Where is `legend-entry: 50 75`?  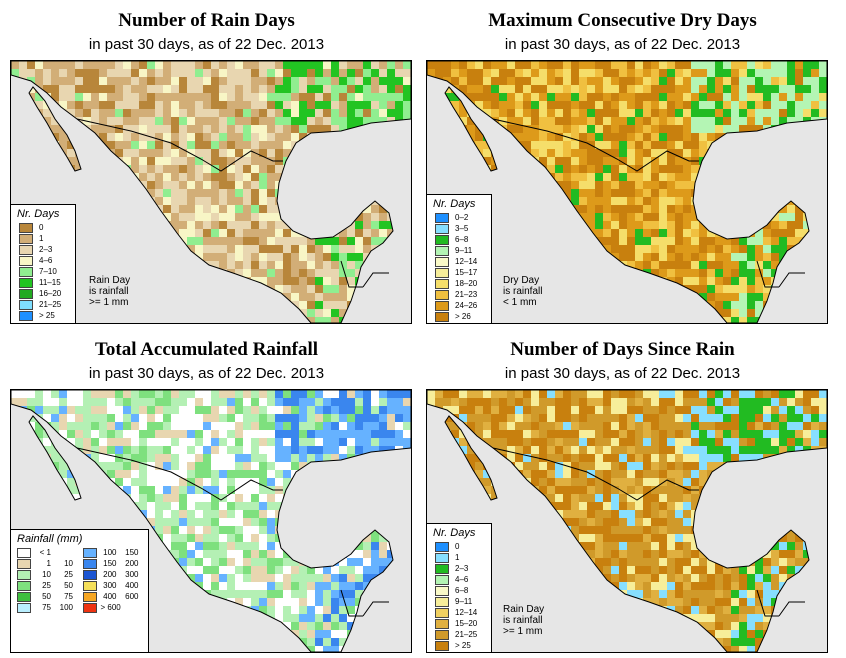 legend-entry: 50 75 is located at coordinates (50, 596).